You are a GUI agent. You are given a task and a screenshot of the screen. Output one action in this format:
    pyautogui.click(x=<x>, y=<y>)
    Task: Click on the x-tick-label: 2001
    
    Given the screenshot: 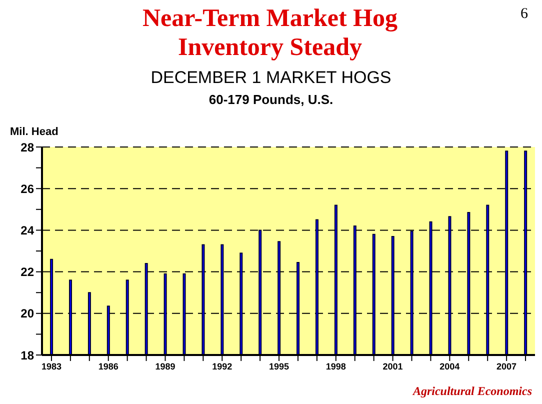 What is the action you would take?
    pyautogui.click(x=392, y=366)
    